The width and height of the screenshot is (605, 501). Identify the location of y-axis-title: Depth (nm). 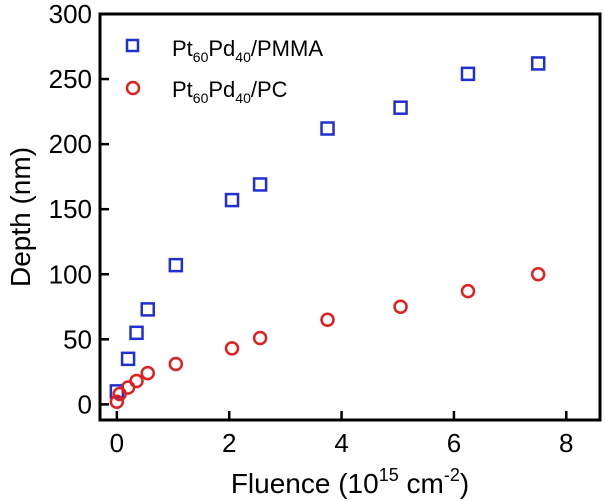
(20, 217).